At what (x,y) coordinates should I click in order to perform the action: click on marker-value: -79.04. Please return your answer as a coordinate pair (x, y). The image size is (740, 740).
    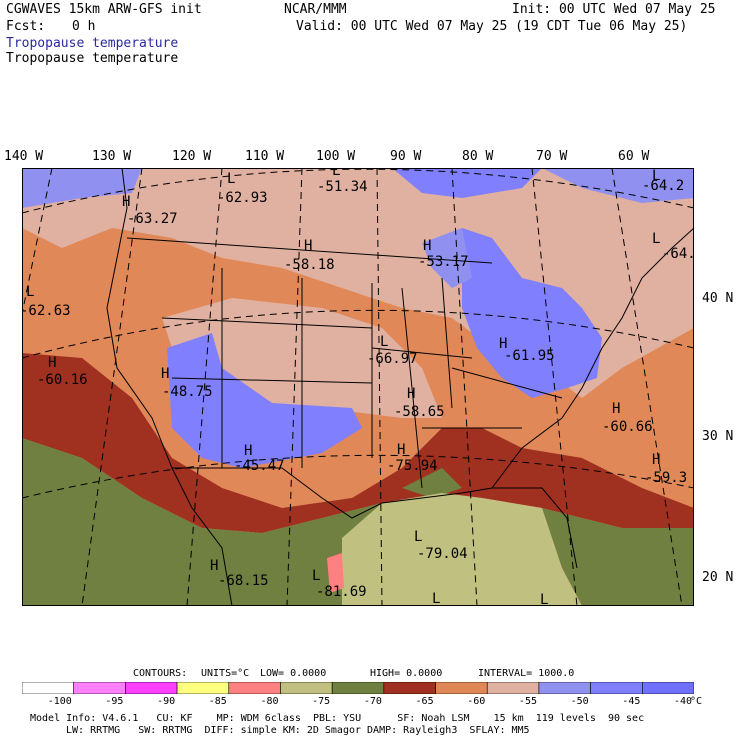
    Looking at the image, I should click on (442, 554).